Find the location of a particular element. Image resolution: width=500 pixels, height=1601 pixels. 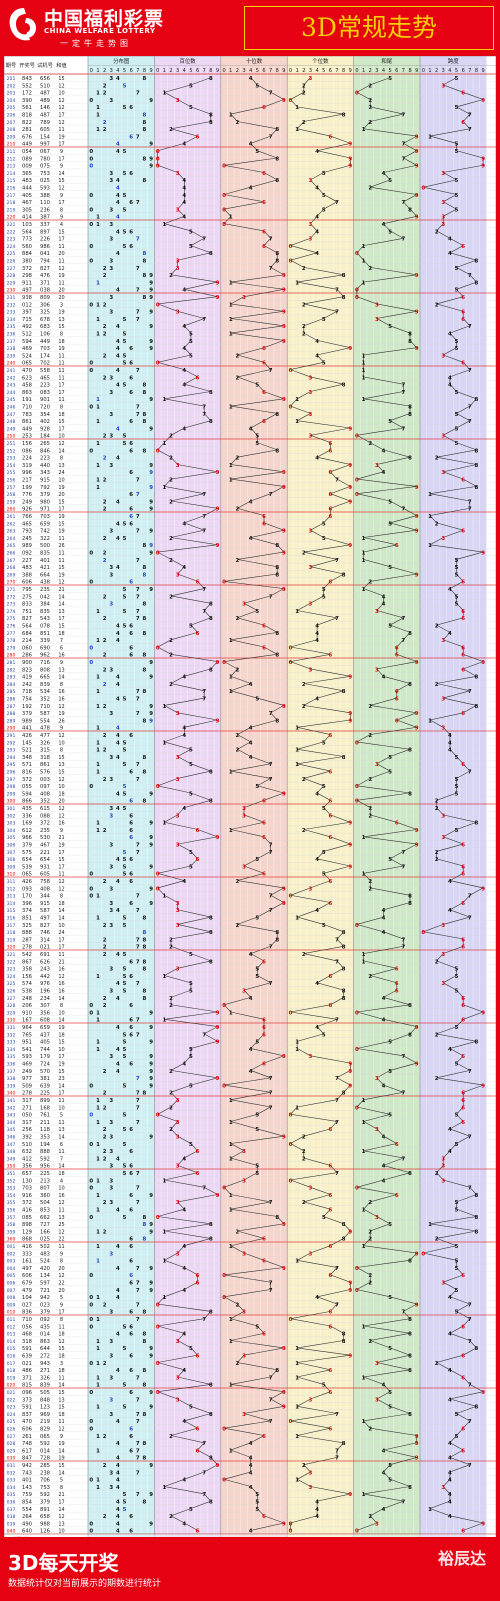

row-issue: 336 is located at coordinates (11, 1065).